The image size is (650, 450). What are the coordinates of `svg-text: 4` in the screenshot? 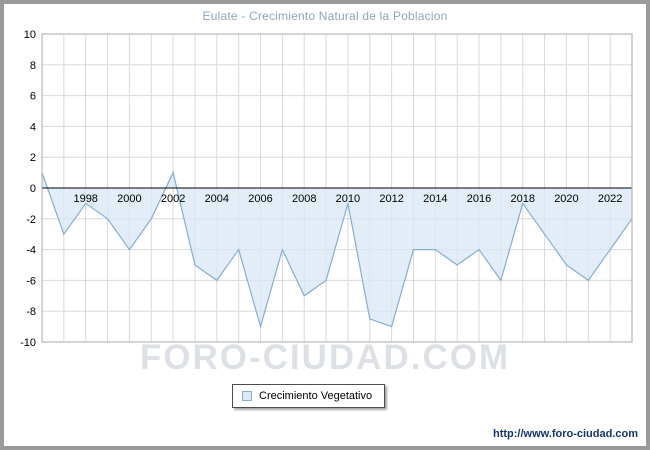 It's located at (33, 127).